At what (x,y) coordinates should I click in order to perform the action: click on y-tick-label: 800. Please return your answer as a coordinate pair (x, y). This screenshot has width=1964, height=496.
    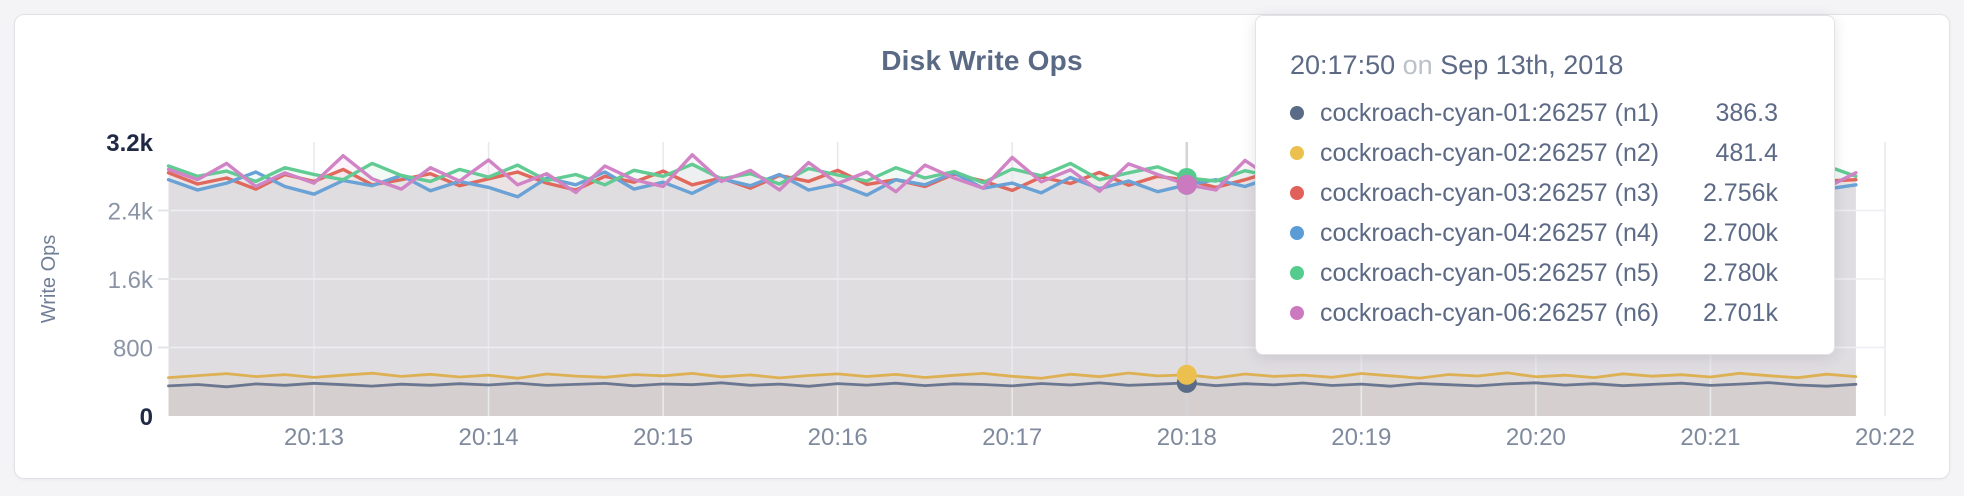
    Looking at the image, I should click on (133, 349).